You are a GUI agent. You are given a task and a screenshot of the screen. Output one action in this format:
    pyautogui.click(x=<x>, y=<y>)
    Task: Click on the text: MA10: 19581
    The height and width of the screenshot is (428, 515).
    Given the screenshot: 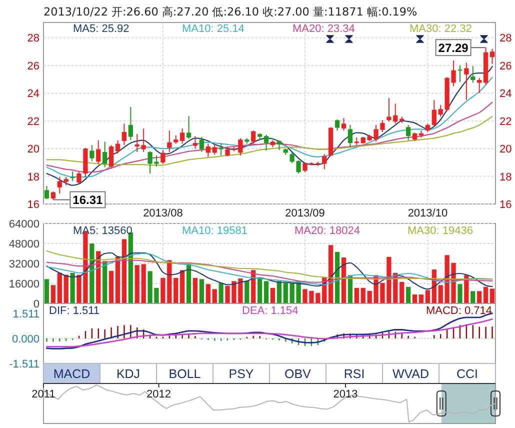 What is the action you would take?
    pyautogui.click(x=215, y=231)
    